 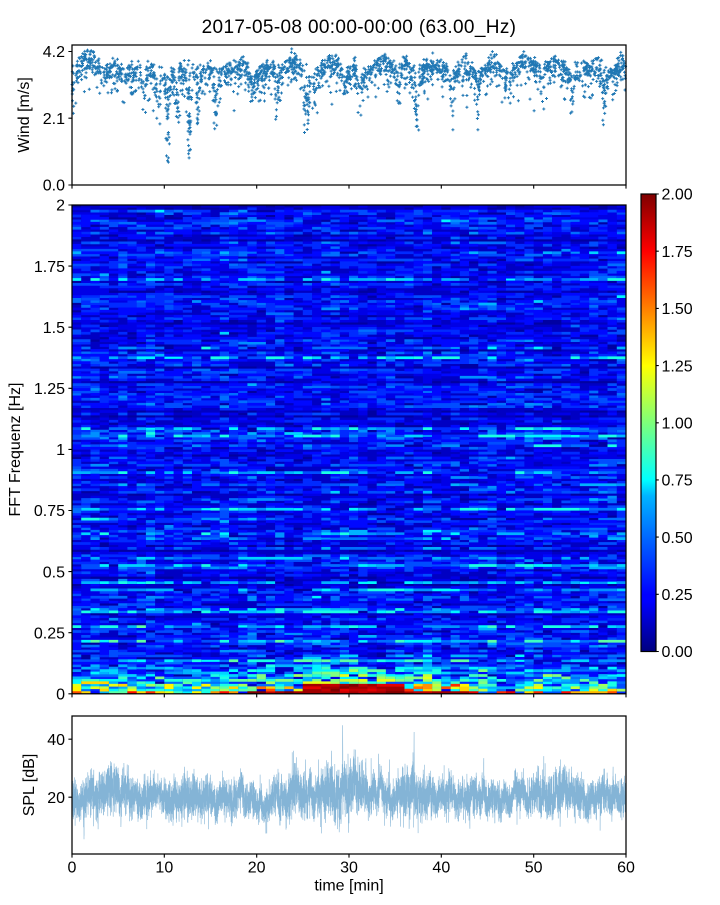 What do you see at coordinates (164, 868) in the screenshot?
I see `svg-text: 10` at bounding box center [164, 868].